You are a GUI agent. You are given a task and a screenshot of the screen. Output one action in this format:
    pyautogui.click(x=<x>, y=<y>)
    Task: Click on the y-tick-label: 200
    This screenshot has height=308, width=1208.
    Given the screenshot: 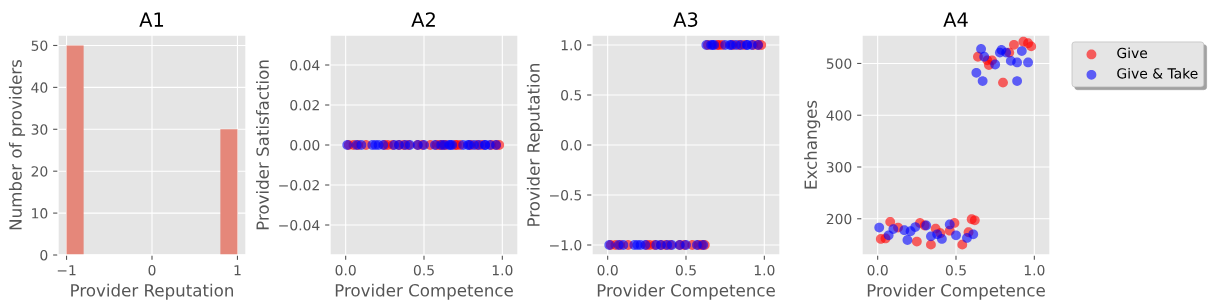 What is the action you would take?
    pyautogui.click(x=839, y=219)
    